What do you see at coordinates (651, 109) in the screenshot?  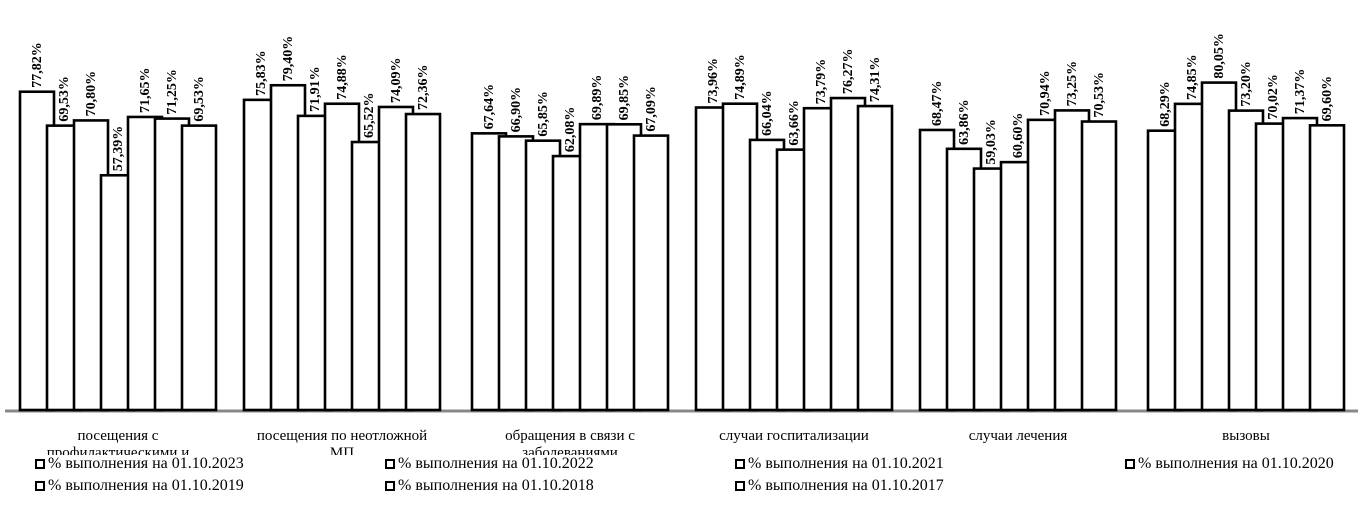 I see `data-label: 67,09%` at bounding box center [651, 109].